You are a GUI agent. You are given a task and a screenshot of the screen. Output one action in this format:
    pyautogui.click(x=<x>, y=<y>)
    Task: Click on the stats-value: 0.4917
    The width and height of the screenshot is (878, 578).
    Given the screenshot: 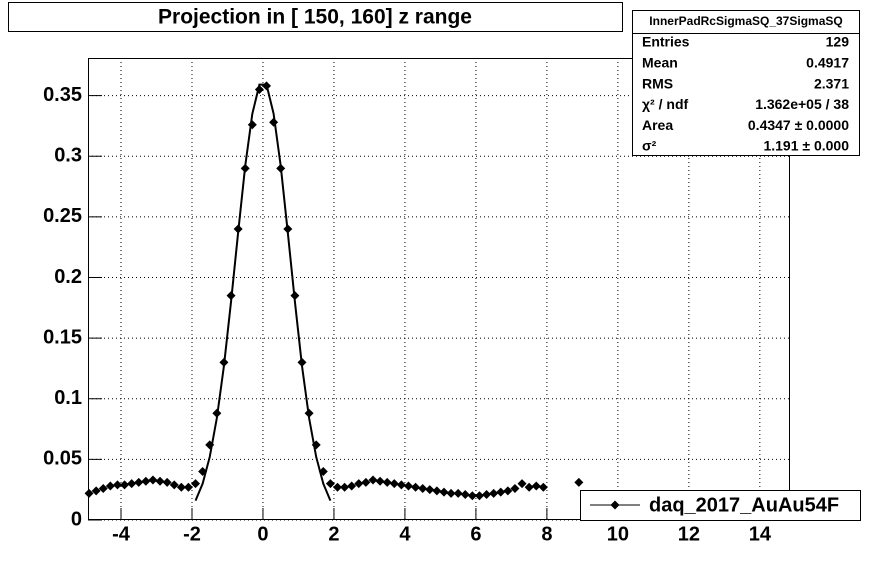 What is the action you would take?
    pyautogui.click(x=827, y=63)
    